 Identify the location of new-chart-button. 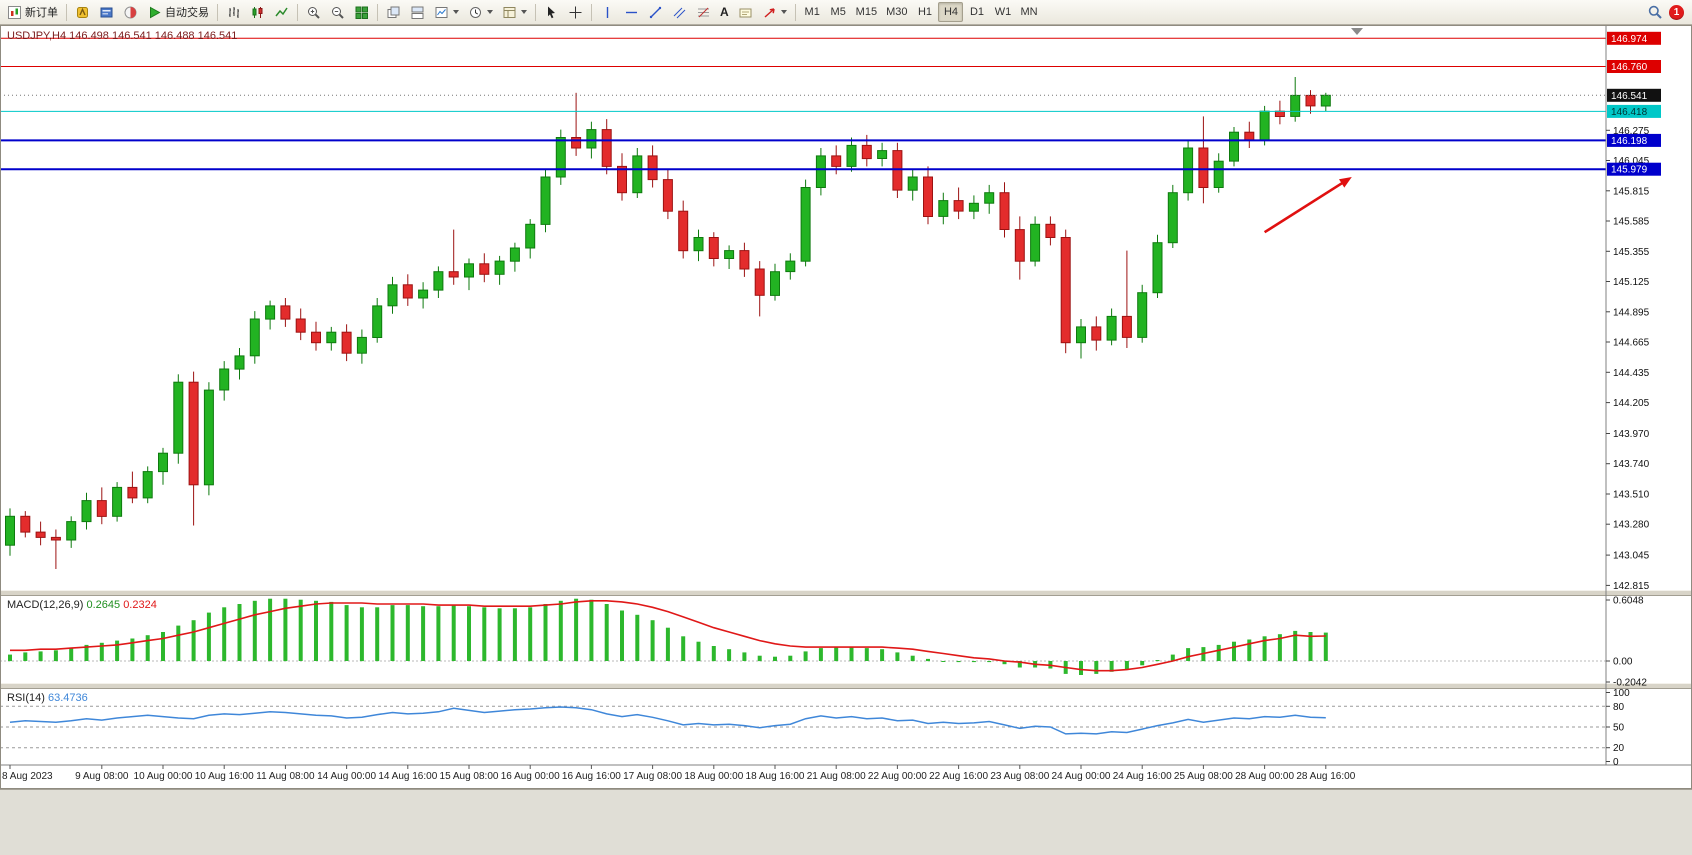
(446, 12).